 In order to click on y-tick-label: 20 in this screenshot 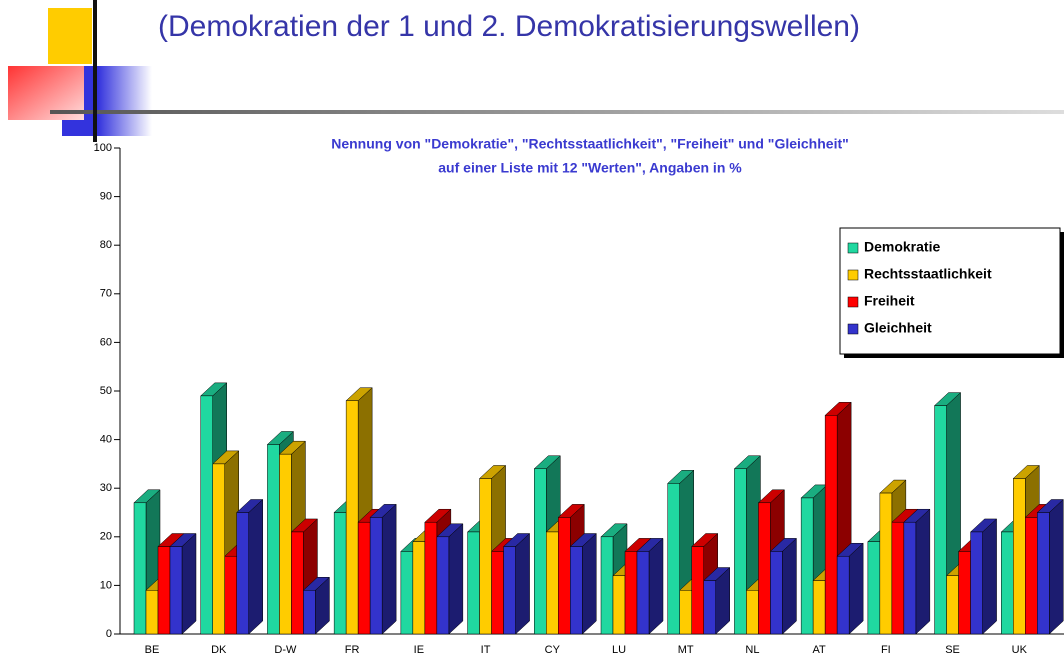, I will do `click(106, 537)`.